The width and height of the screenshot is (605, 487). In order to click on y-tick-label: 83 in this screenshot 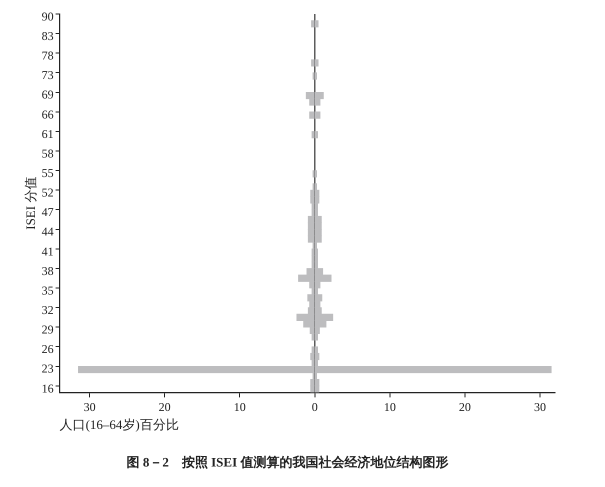, I will do `click(48, 35)`.